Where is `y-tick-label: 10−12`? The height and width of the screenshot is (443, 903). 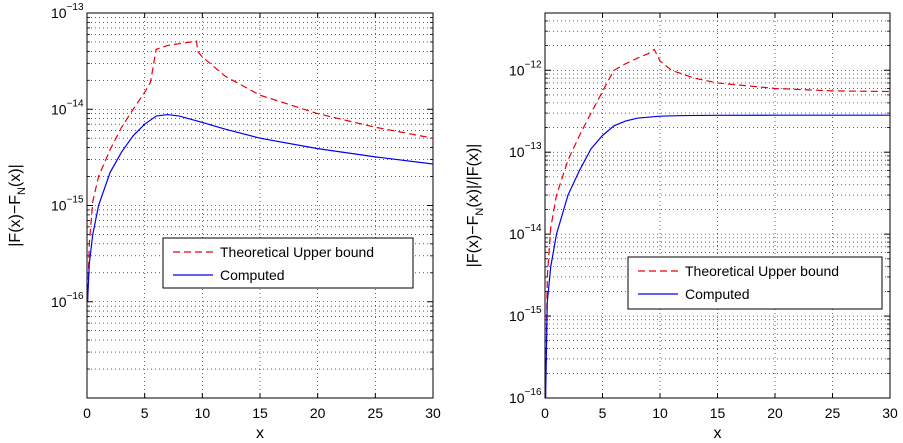
y-tick-label: 10−12 is located at coordinates (525, 68).